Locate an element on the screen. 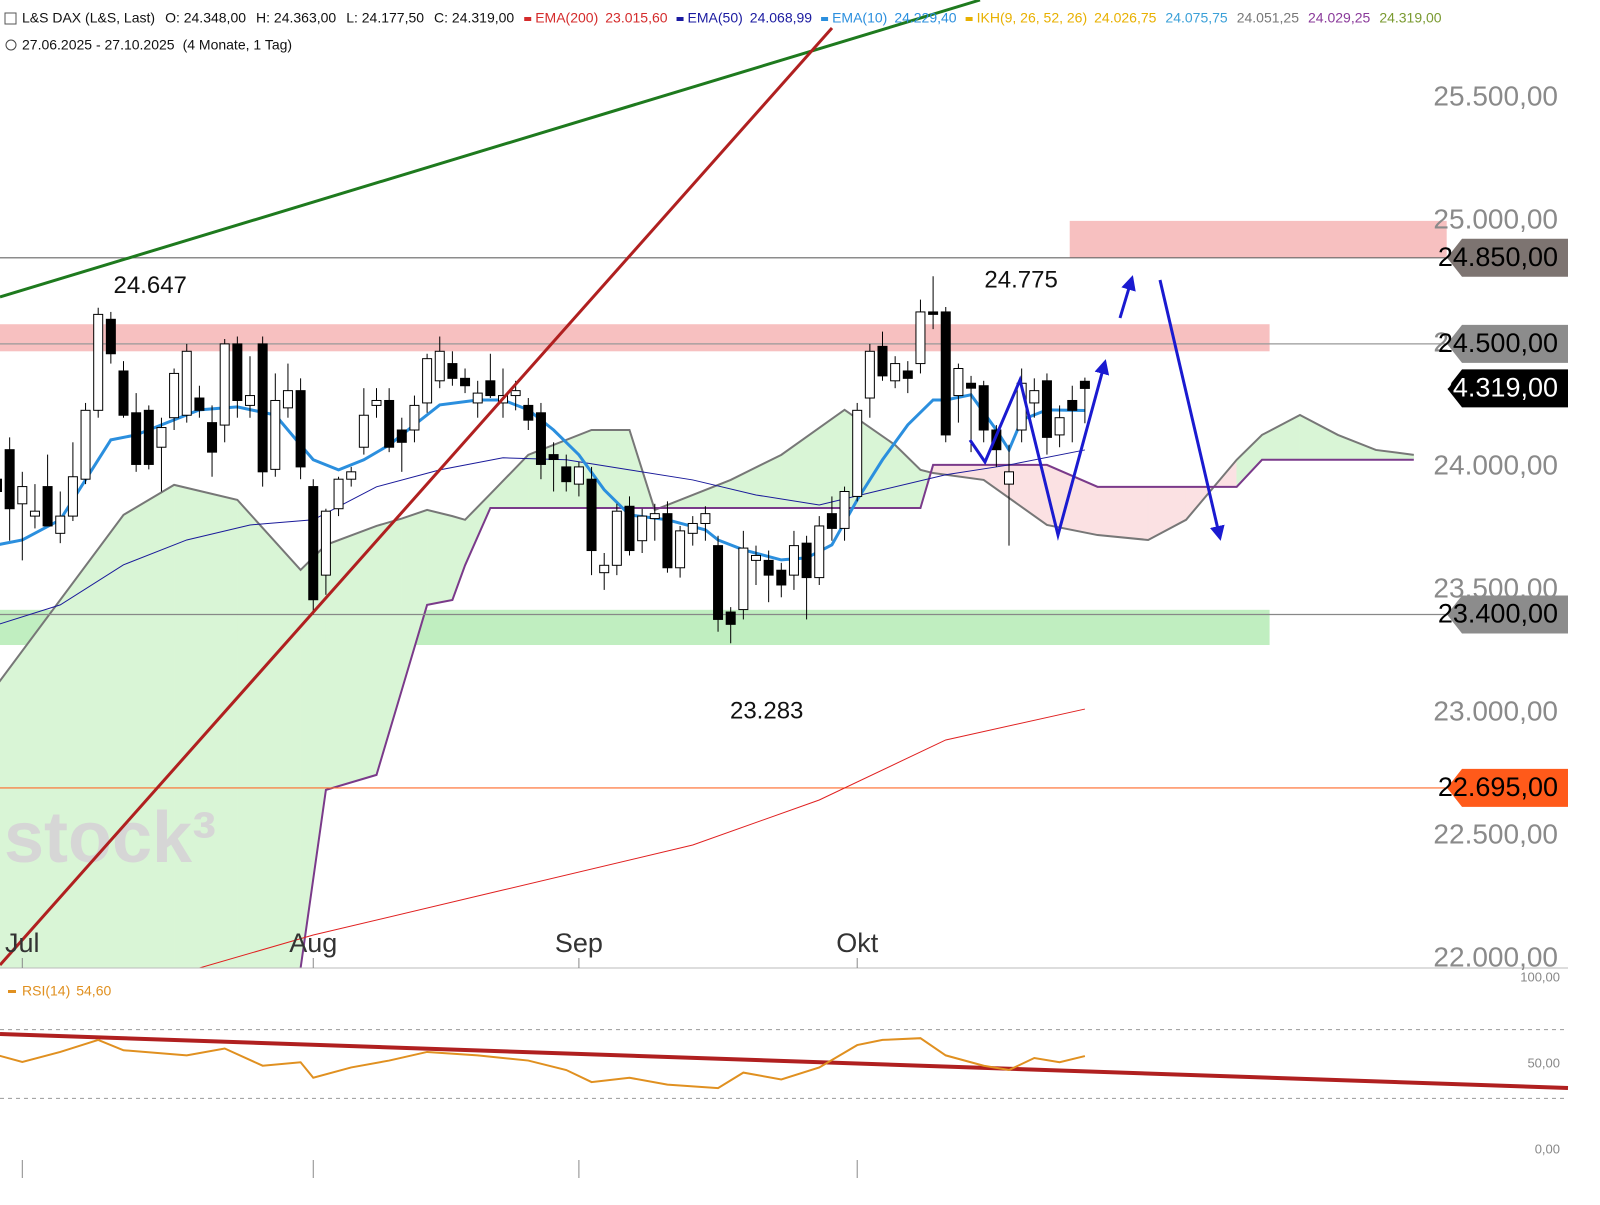 Image resolution: width=1600 pixels, height=1205 pixels. watermark: stock³ is located at coordinates (110, 838).